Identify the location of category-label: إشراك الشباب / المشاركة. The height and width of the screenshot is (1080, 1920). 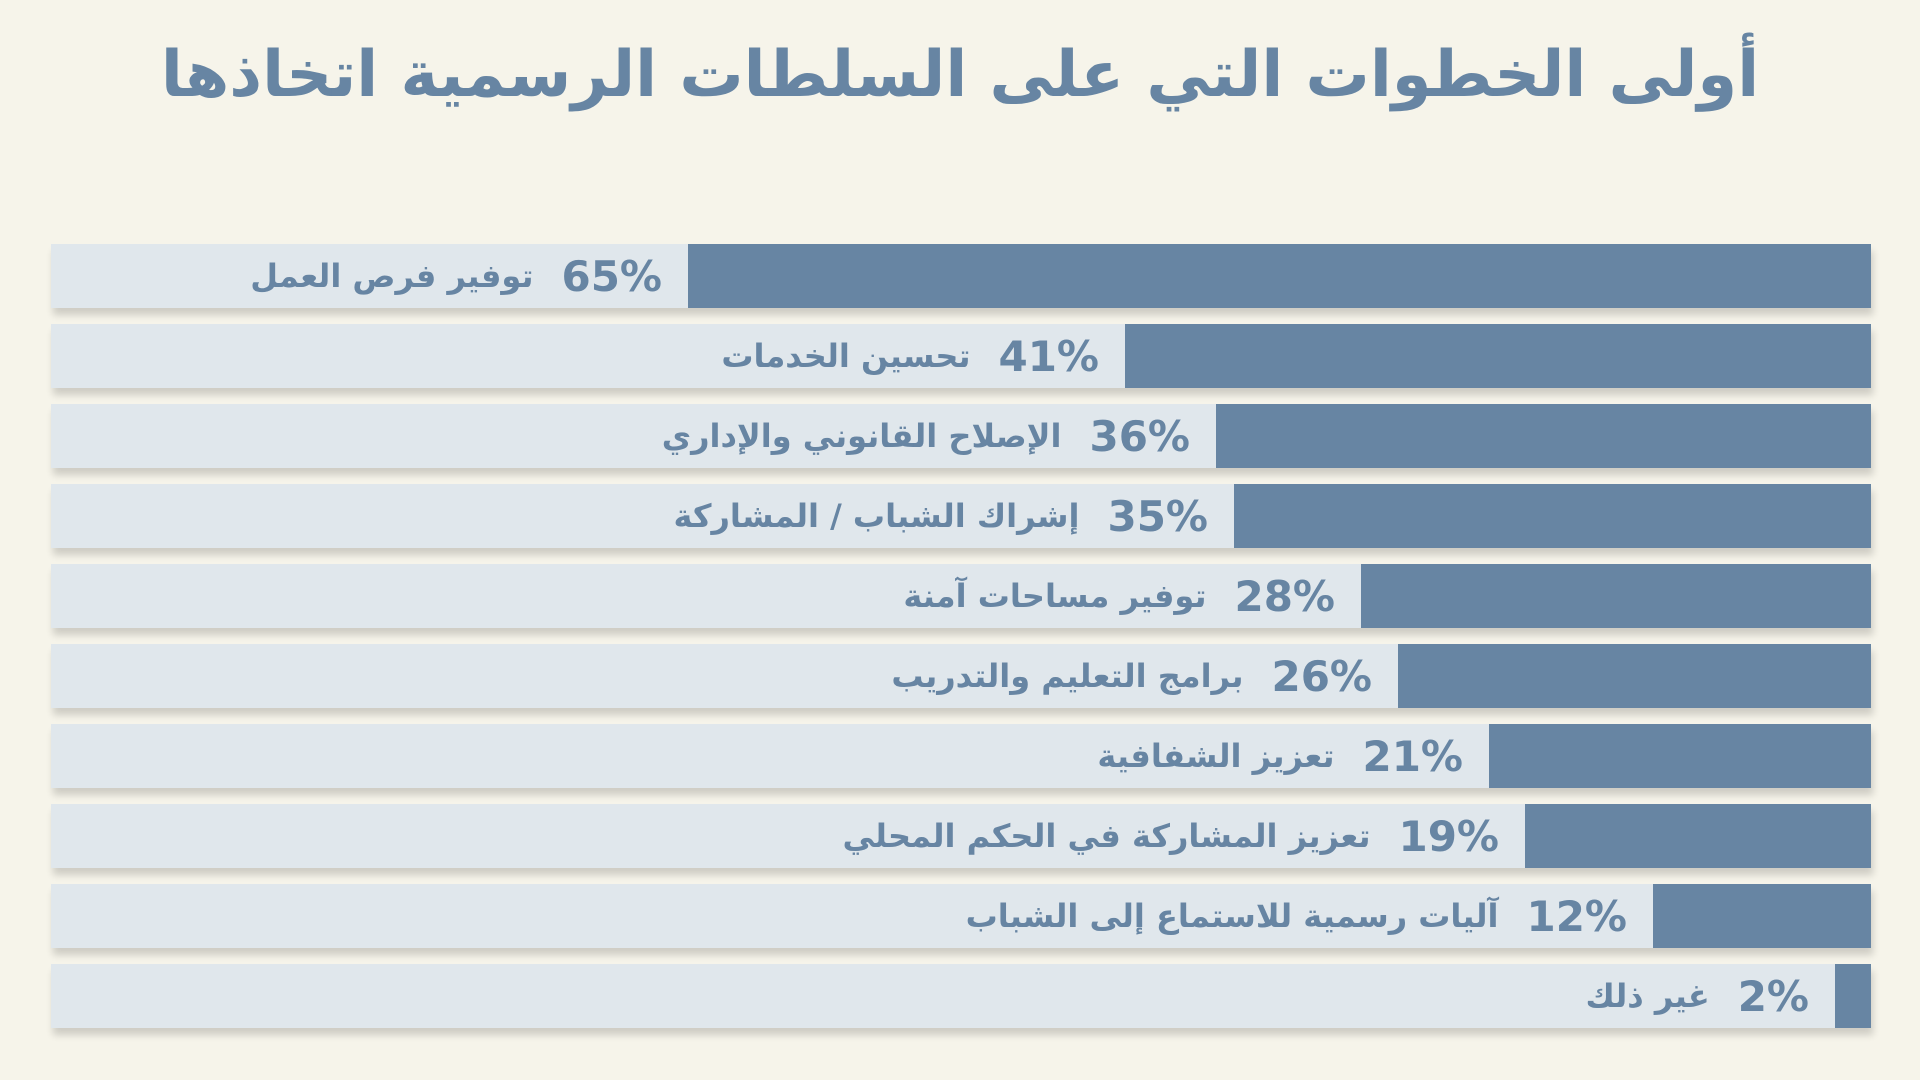
(876, 516).